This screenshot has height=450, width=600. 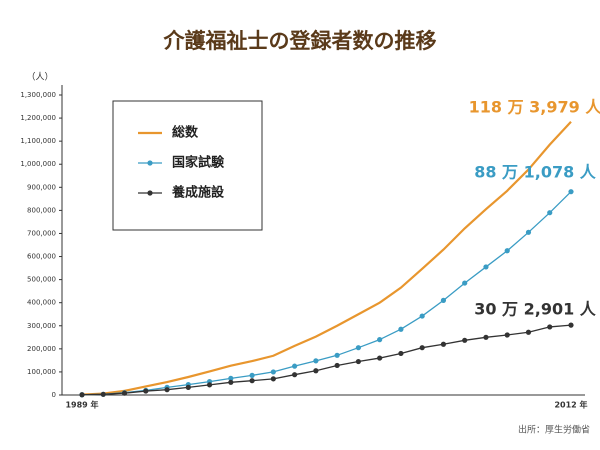 What do you see at coordinates (535, 309) in the screenshot?
I see `annotation: 30 万 2,901 人` at bounding box center [535, 309].